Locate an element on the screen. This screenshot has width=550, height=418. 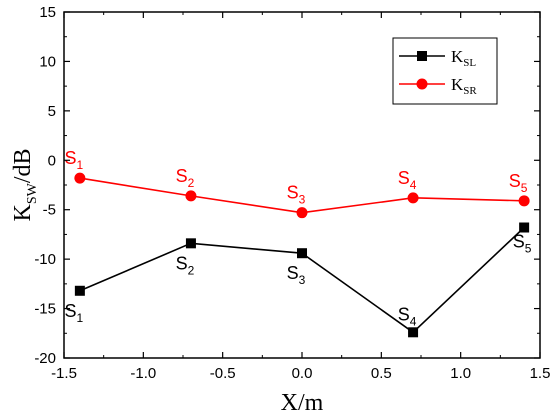
legend: KSL KSR is located at coordinates (445, 71).